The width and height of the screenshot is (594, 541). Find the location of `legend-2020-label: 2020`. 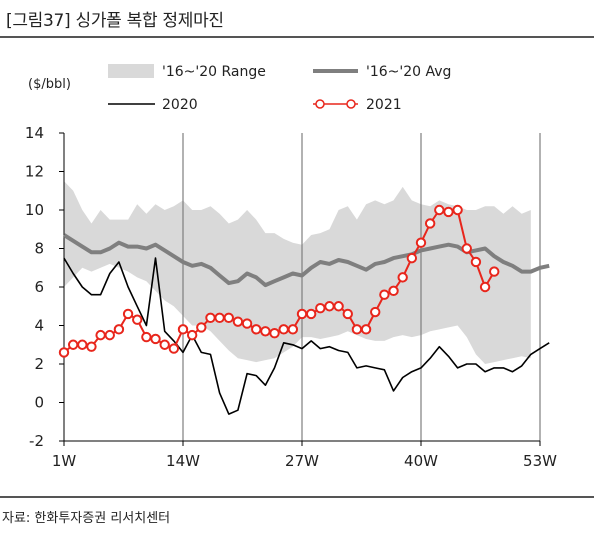

legend-2020-label: 2020 is located at coordinates (180, 105).